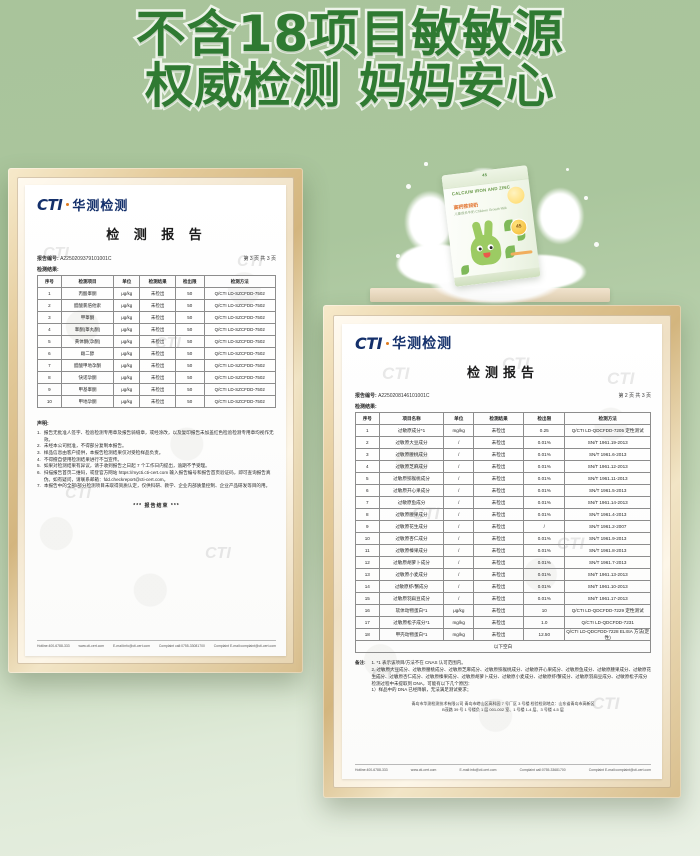  I want to click on splash-droplet, so click(586, 198).